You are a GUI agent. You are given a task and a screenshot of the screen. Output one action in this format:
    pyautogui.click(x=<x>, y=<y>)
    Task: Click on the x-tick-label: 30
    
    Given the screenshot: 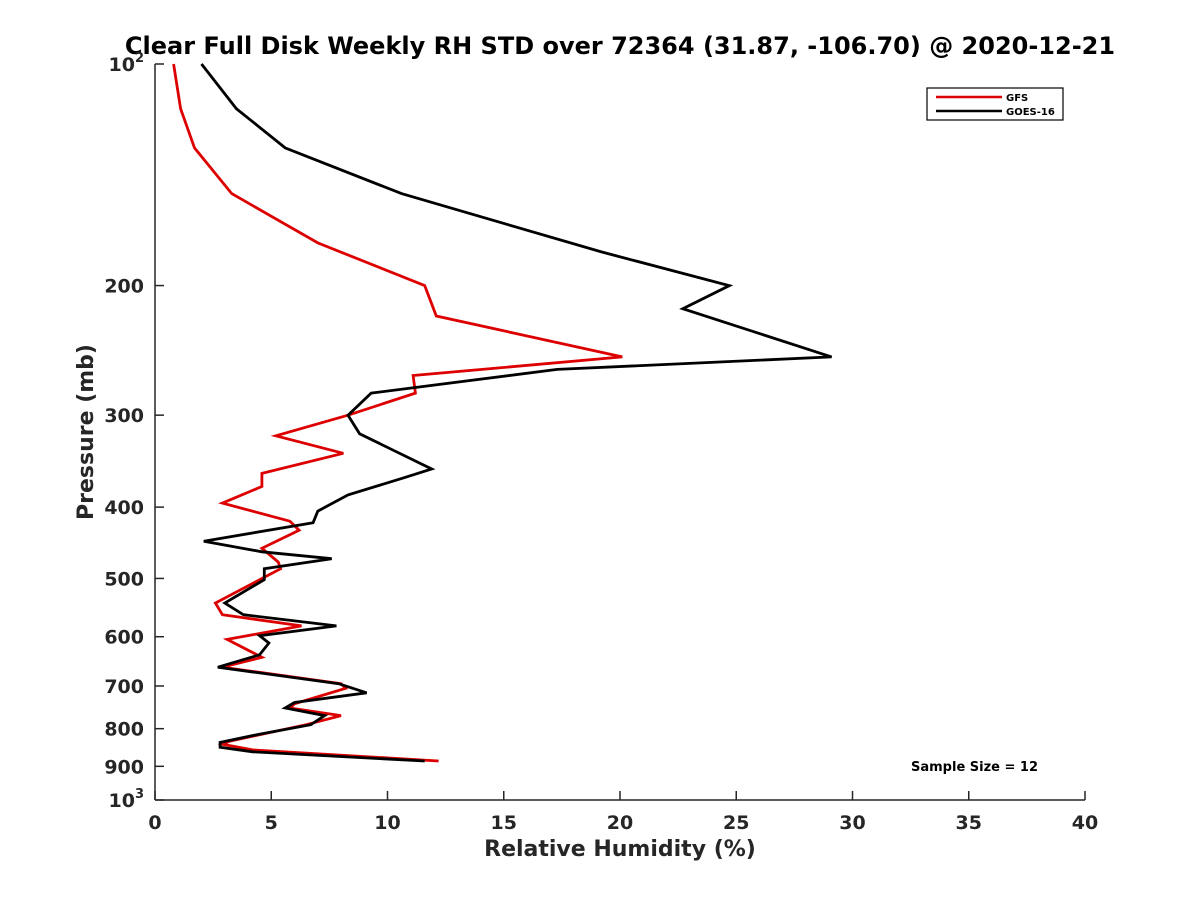 What is the action you would take?
    pyautogui.click(x=852, y=823)
    